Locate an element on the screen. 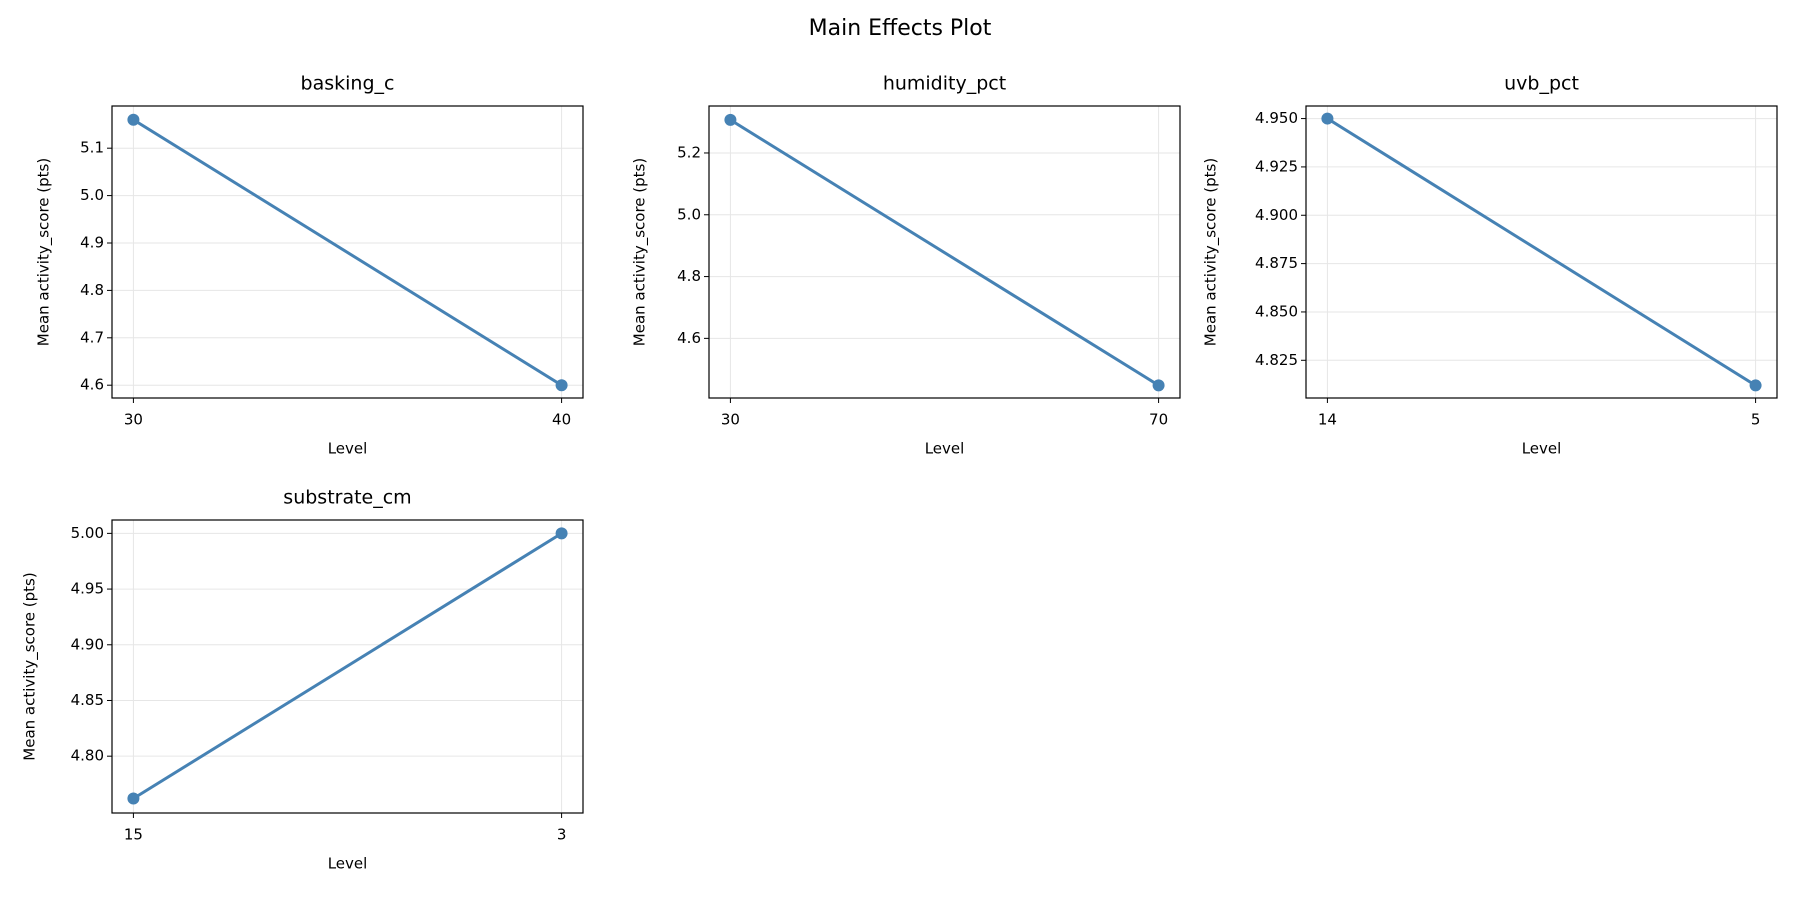  x-tick-label: 40 is located at coordinates (561, 420).